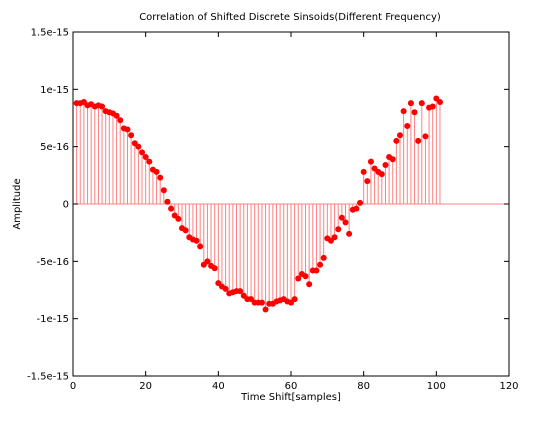 The image size is (560, 421). What do you see at coordinates (290, 397) in the screenshot?
I see `x-axis-label: Time Shift[samples]` at bounding box center [290, 397].